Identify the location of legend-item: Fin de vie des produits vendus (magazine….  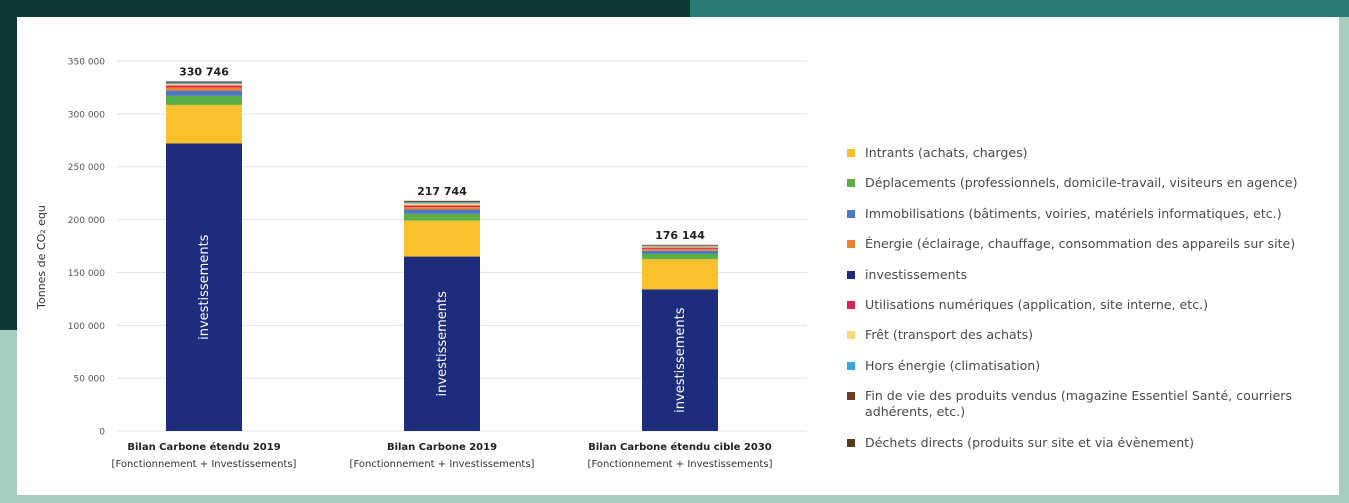
(1098, 404).